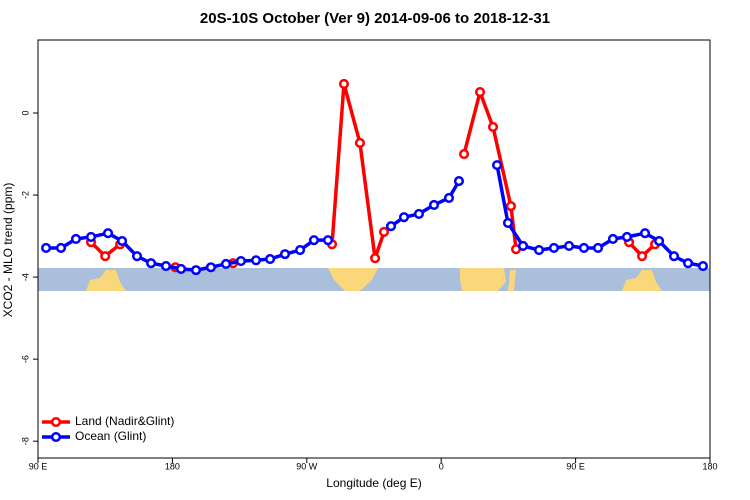  What do you see at coordinates (373, 483) in the screenshot?
I see `x-axis-label: Longitude (deg E)` at bounding box center [373, 483].